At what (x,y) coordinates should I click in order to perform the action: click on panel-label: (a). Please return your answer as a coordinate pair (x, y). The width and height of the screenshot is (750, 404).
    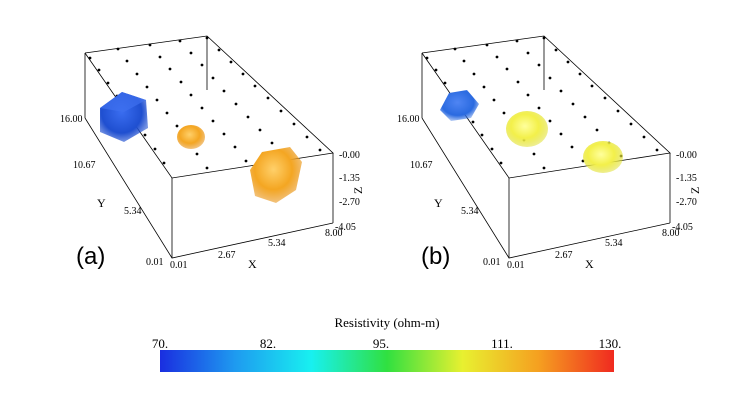
    Looking at the image, I should click on (90, 256).